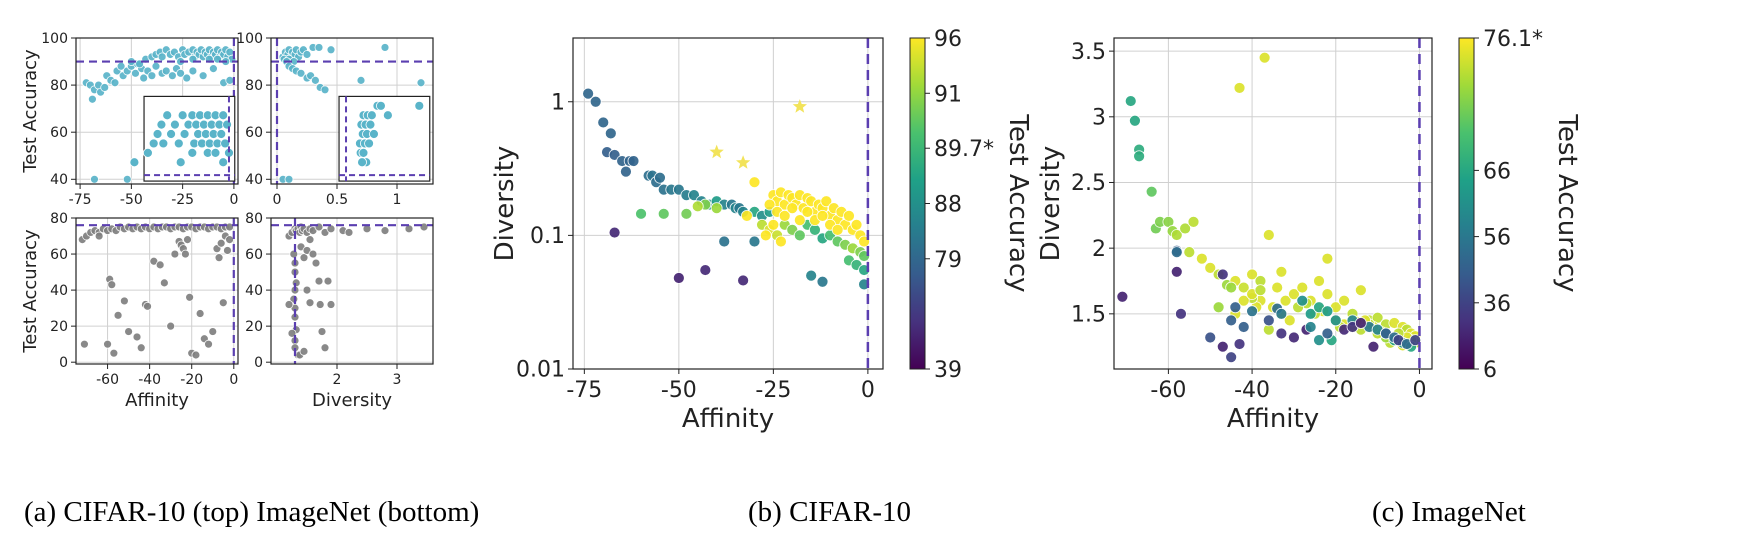 The height and width of the screenshot is (550, 1760). I want to click on colorbar-bar, so click(1466, 203).